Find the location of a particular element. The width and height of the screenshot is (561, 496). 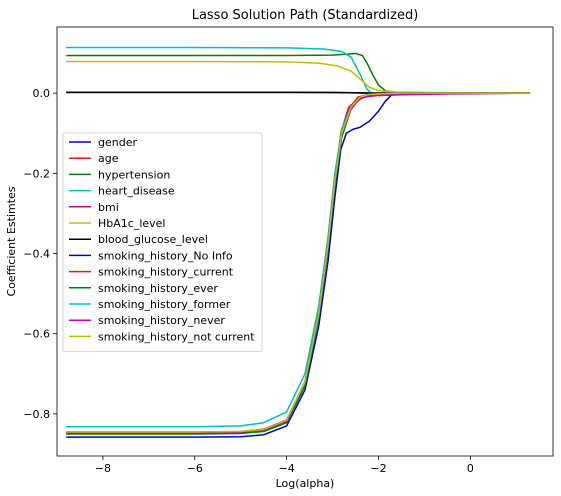

legend-entry: smoking_history_never is located at coordinates (161, 320).